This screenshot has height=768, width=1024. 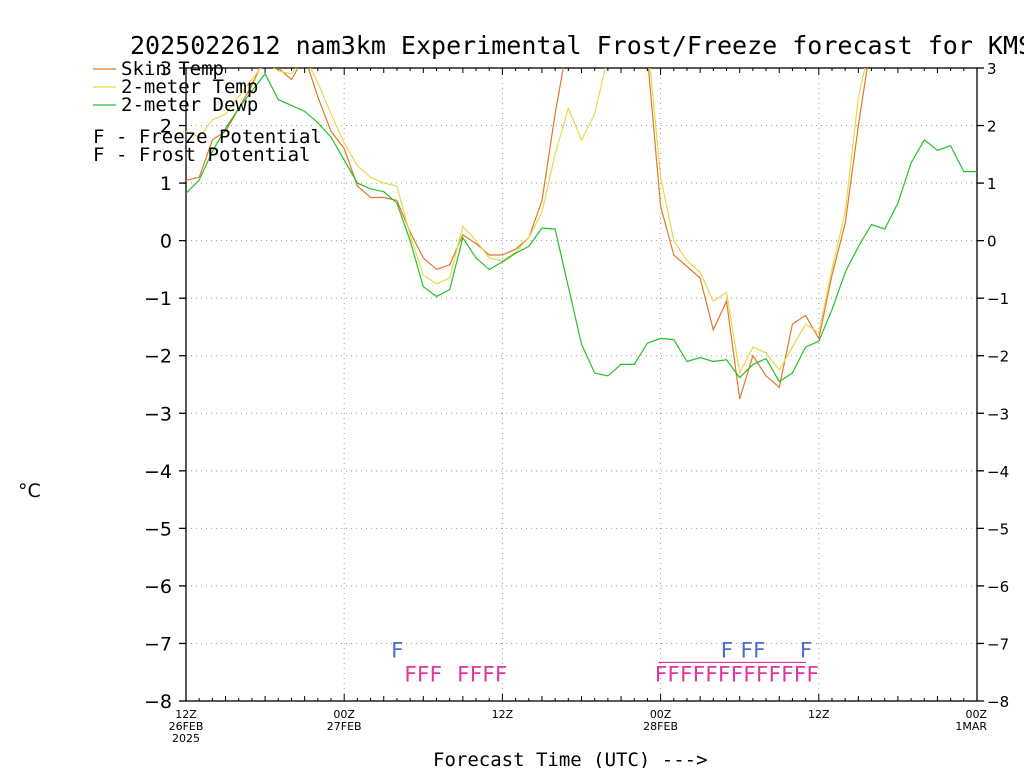 What do you see at coordinates (166, 127) in the screenshot?
I see `y-tick-label: 2` at bounding box center [166, 127].